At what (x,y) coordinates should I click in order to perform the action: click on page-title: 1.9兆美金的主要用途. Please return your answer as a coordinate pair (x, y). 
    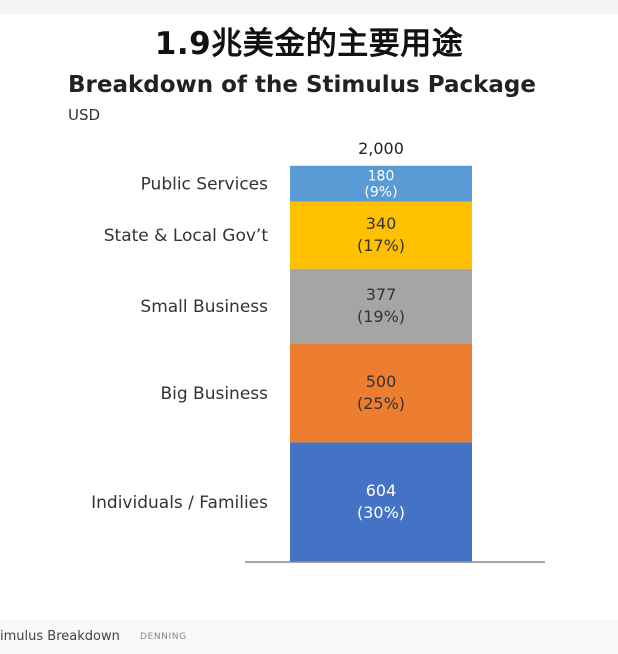
    Looking at the image, I should click on (309, 44).